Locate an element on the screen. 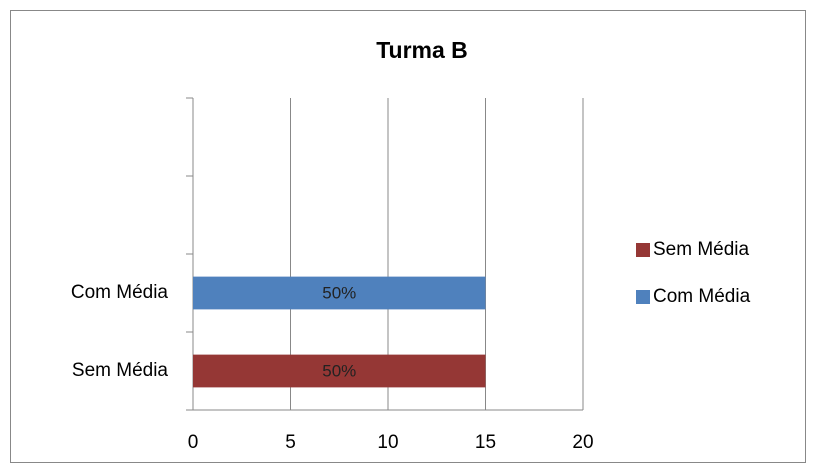 This screenshot has width=816, height=473. y-tick-label: Com Média is located at coordinates (120, 292).